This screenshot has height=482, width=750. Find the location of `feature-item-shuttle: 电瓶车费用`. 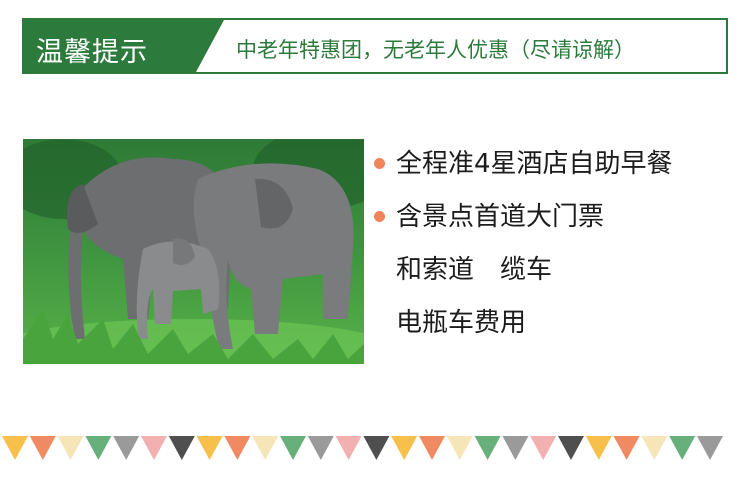

feature-item-shuttle: 电瓶车费用 is located at coordinates (554, 329).